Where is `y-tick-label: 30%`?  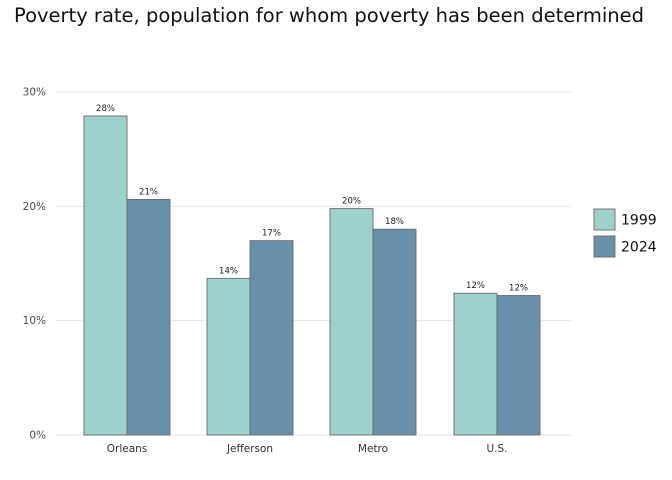
y-tick-label: 30% is located at coordinates (34, 93).